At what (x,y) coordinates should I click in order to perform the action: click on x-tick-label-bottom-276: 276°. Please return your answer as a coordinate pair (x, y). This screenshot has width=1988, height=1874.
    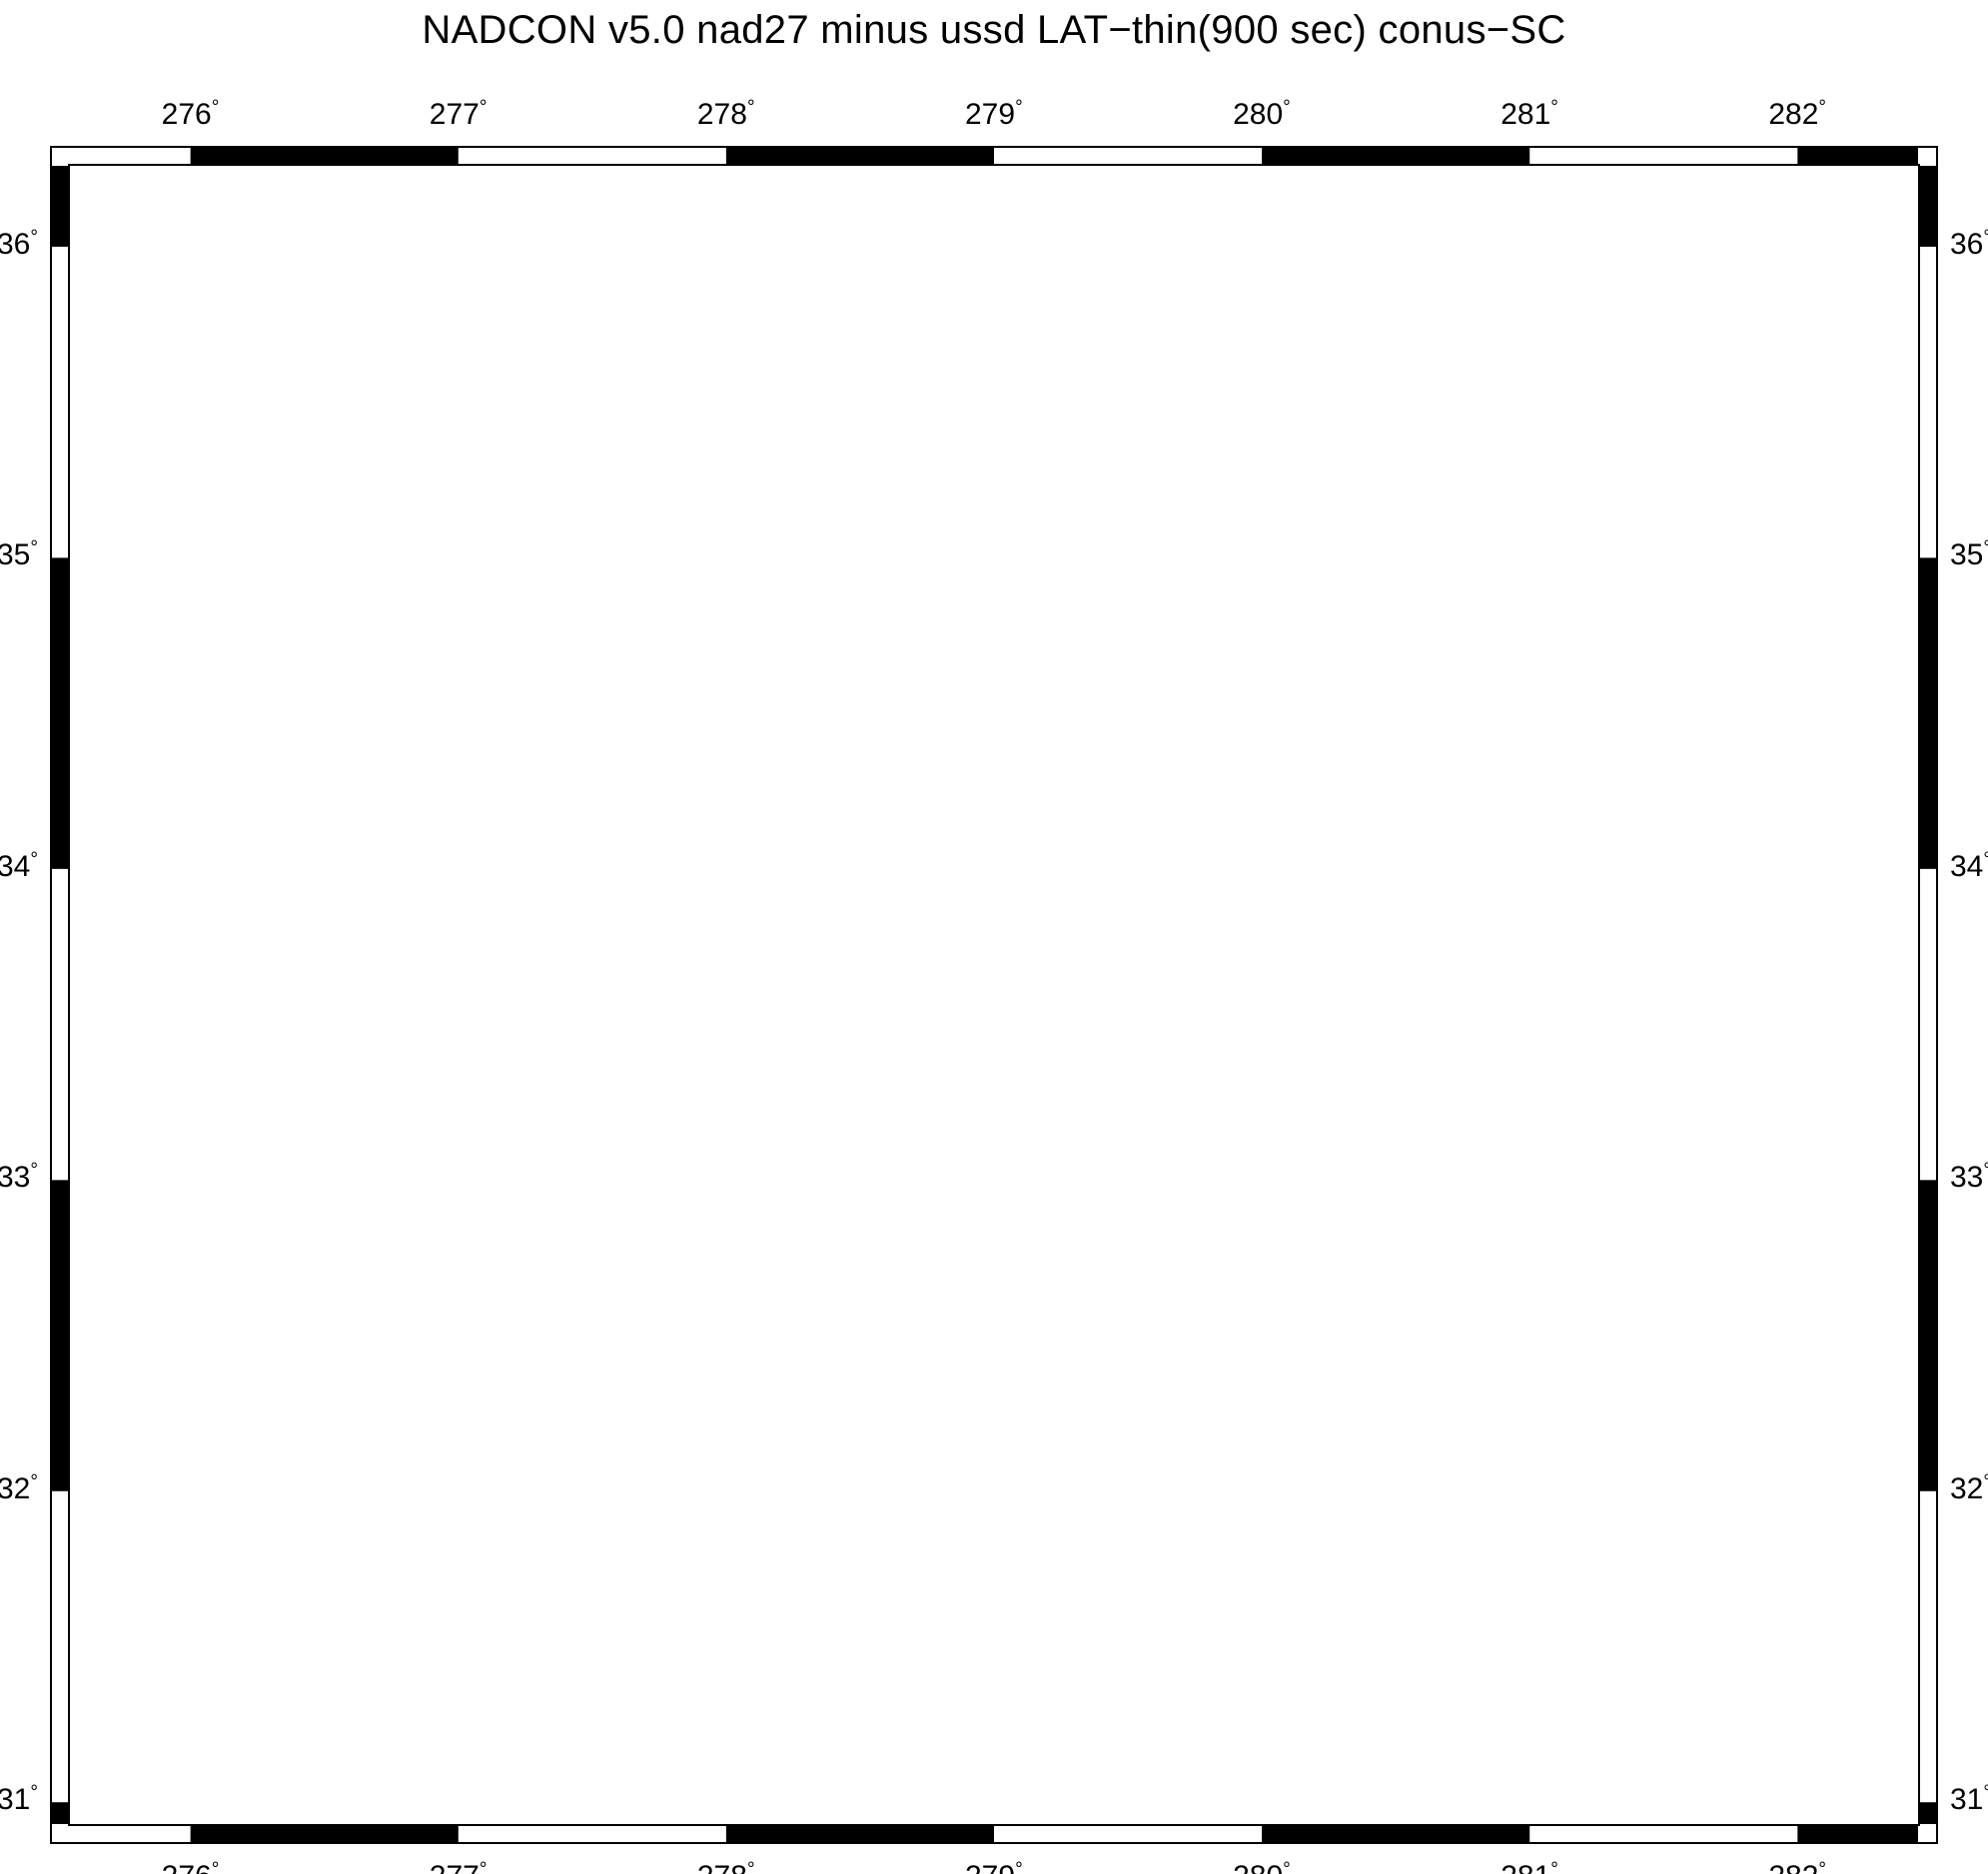
    Looking at the image, I should click on (191, 1866).